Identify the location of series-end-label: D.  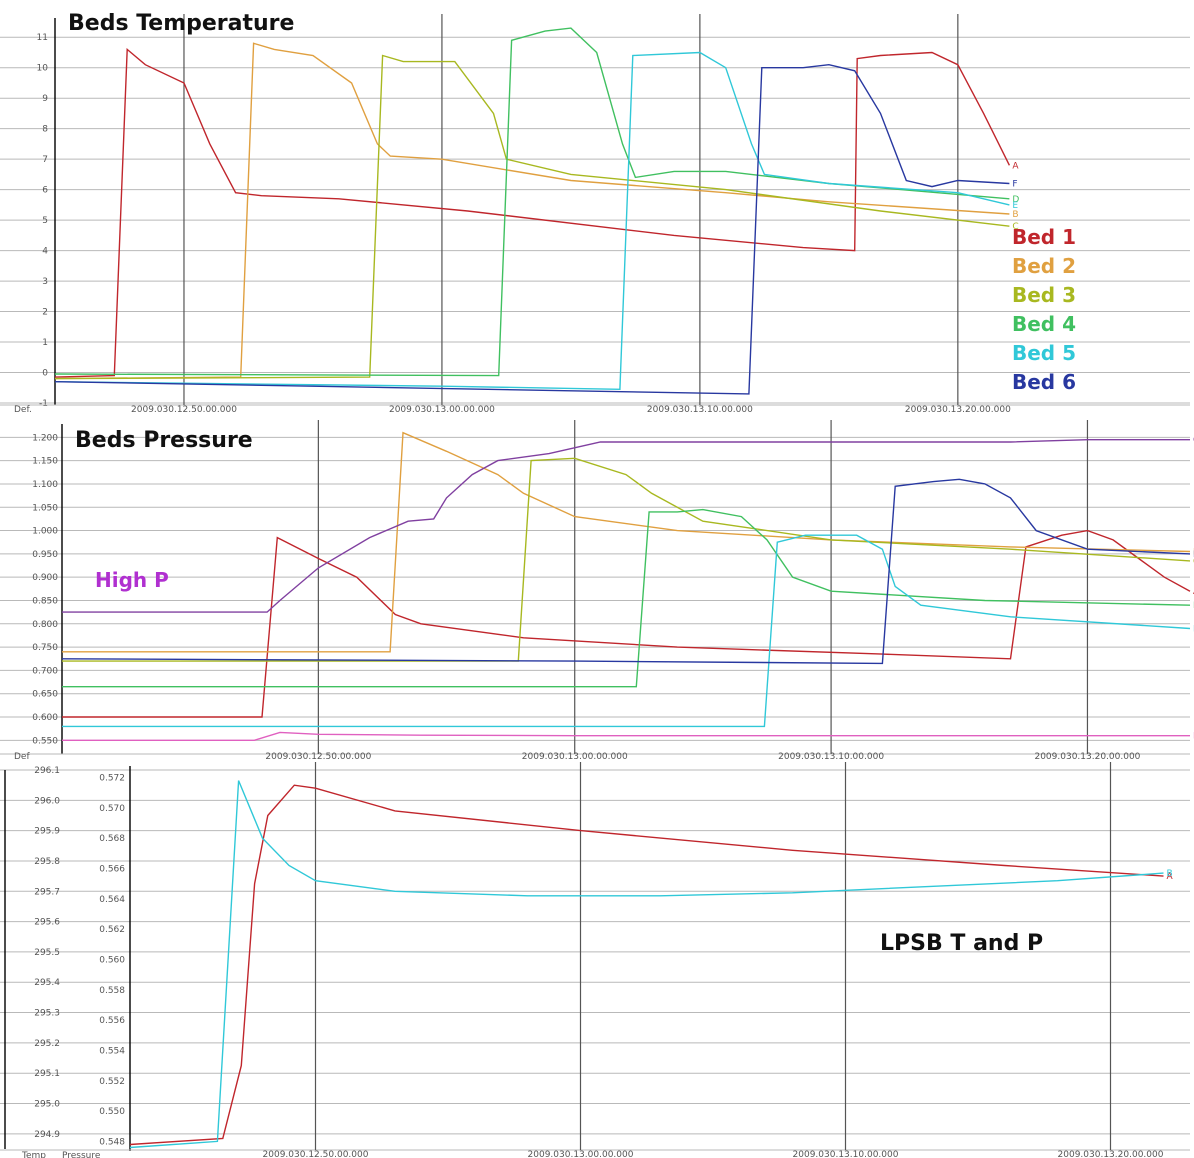
(1015, 200).